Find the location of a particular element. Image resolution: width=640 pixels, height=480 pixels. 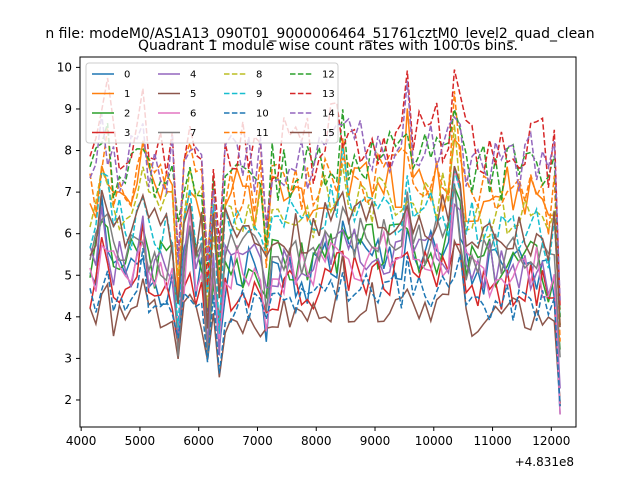

x-axis-ticks: 4000 5000 6000 7000 8000 9000 10000 11000 12000 is located at coordinates (318, 437).